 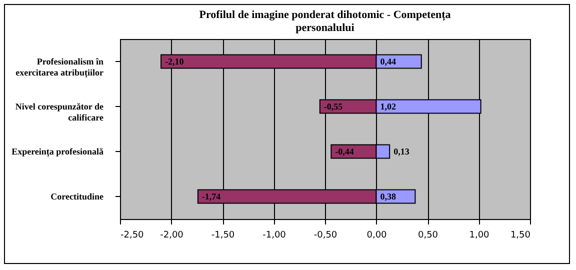 I want to click on x-tick-label: 1,00, so click(x=479, y=235).